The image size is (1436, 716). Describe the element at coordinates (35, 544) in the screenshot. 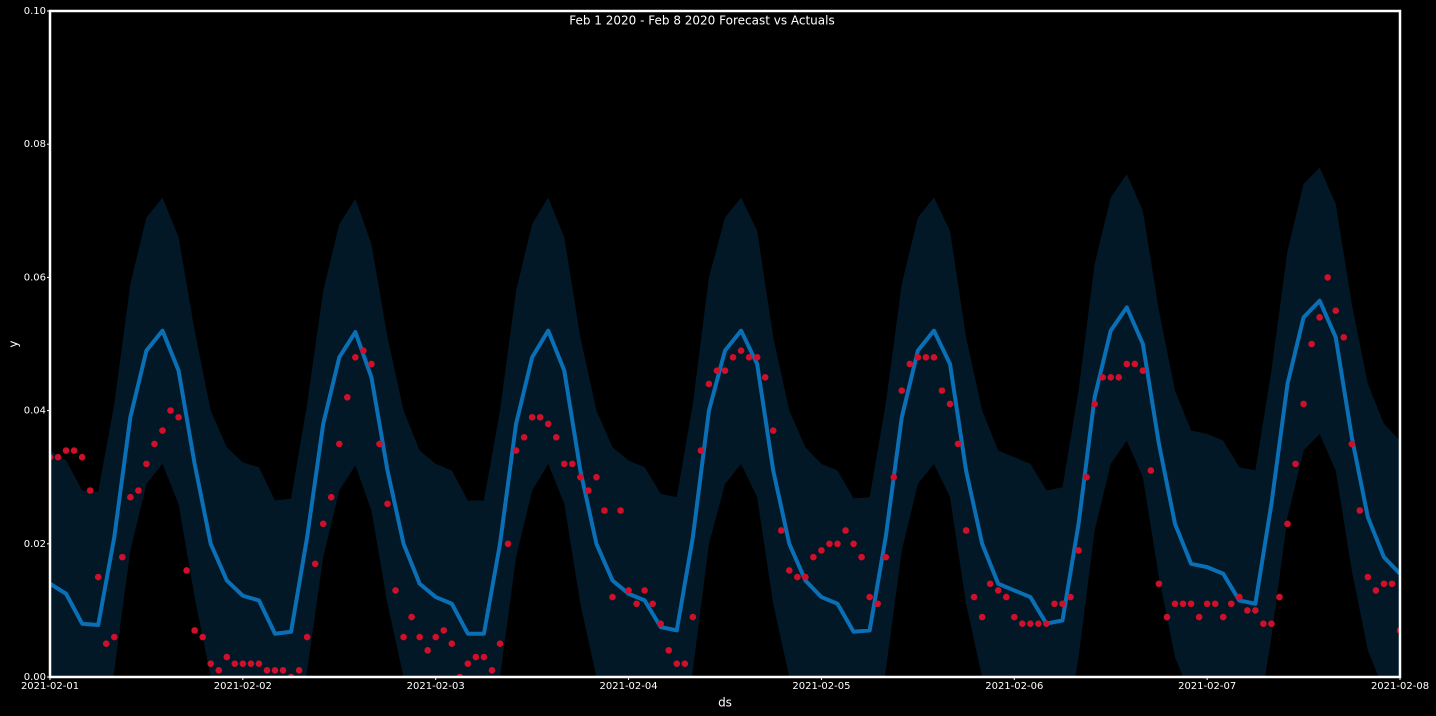

I see `y-tick-label: 0.02` at that location.